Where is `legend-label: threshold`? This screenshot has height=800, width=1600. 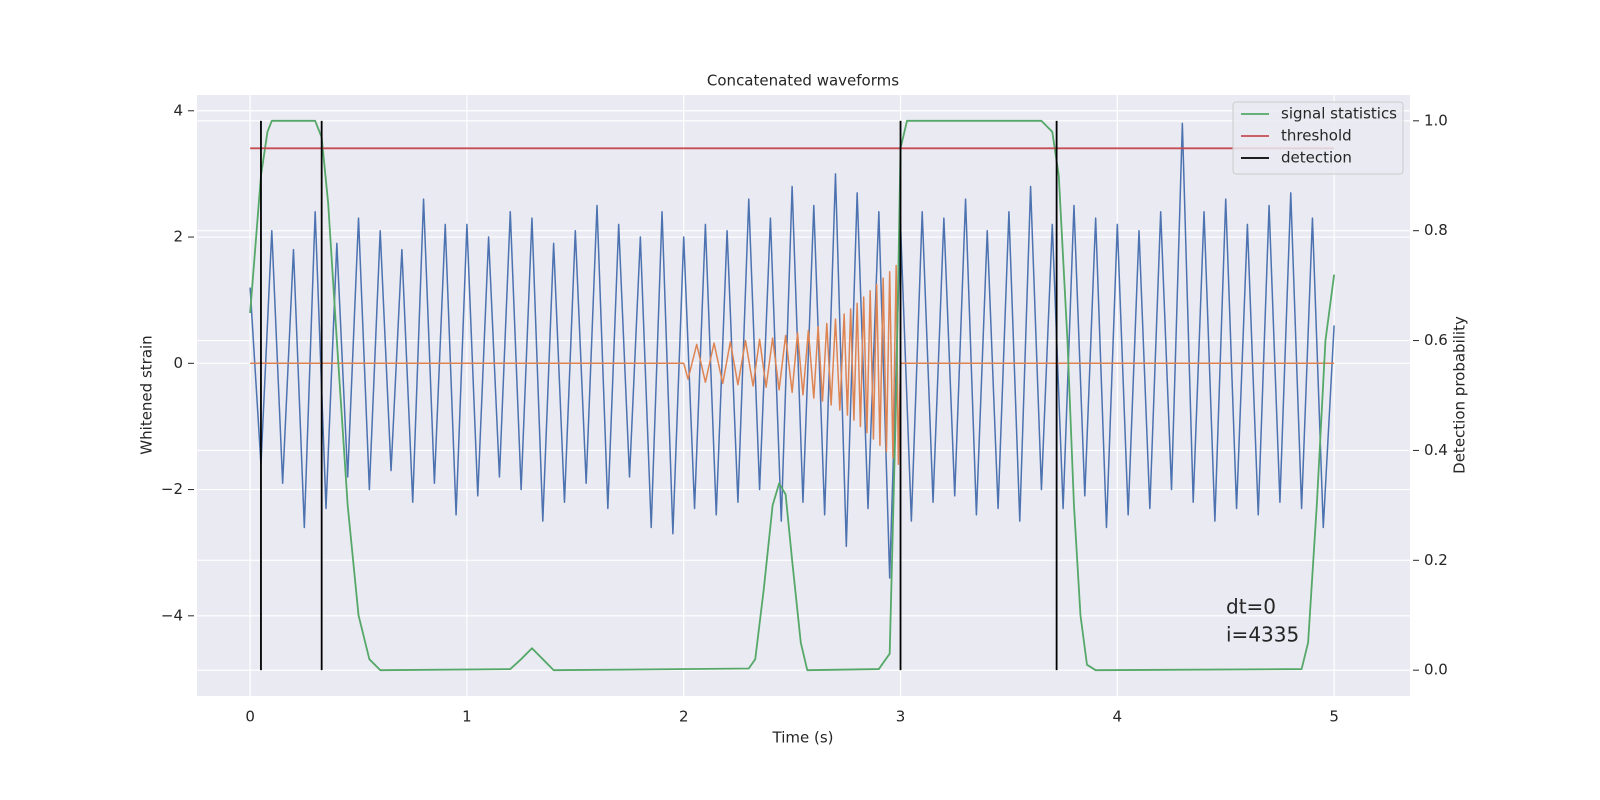 legend-label: threshold is located at coordinates (1316, 136).